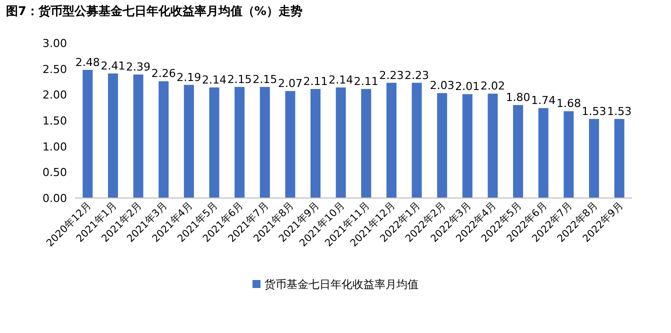 The width and height of the screenshot is (671, 333). I want to click on data-label: 2.02, so click(492, 86).